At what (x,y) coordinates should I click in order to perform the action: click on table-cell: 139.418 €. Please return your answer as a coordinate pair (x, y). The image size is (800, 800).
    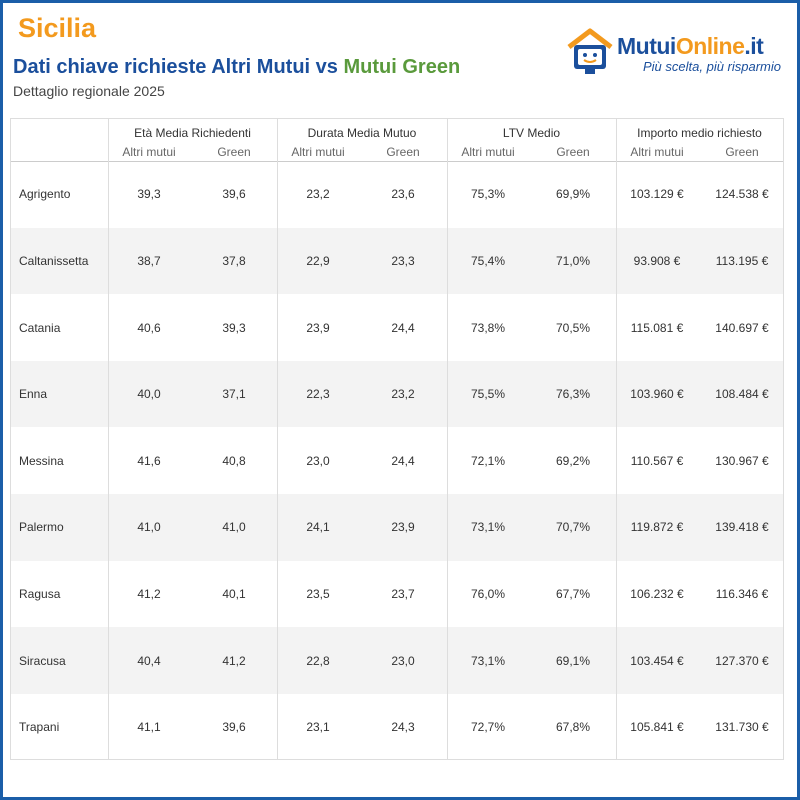
    Looking at the image, I should click on (742, 527).